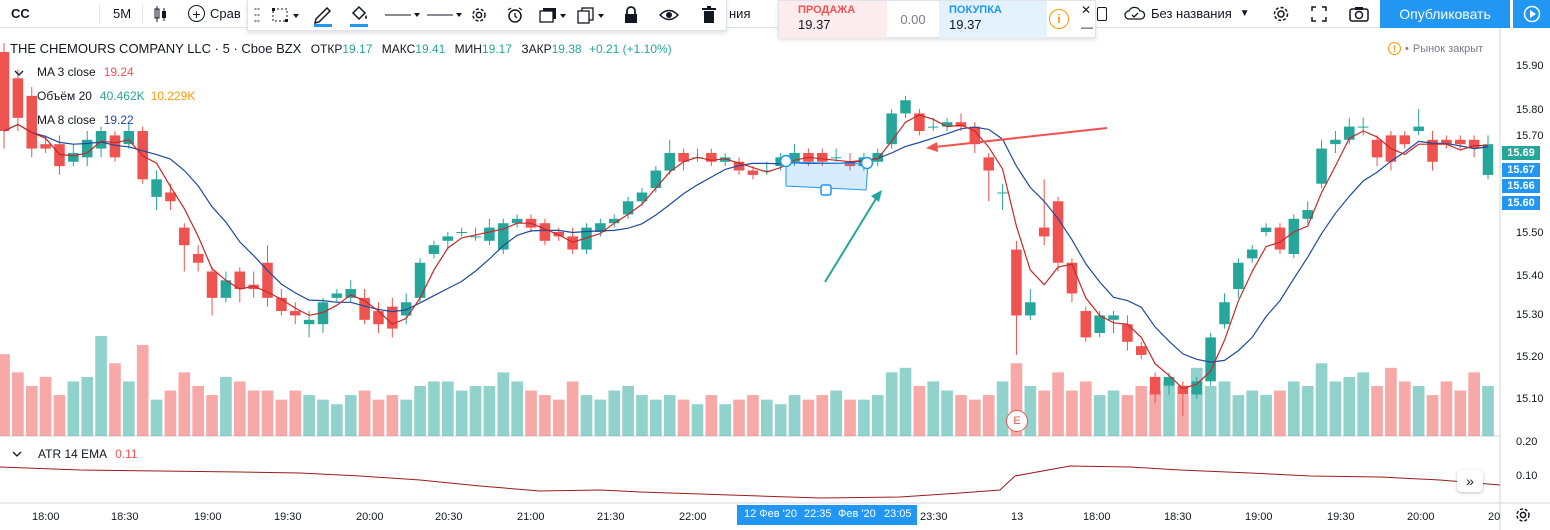  What do you see at coordinates (709, 15) in the screenshot?
I see `delete-button` at bounding box center [709, 15].